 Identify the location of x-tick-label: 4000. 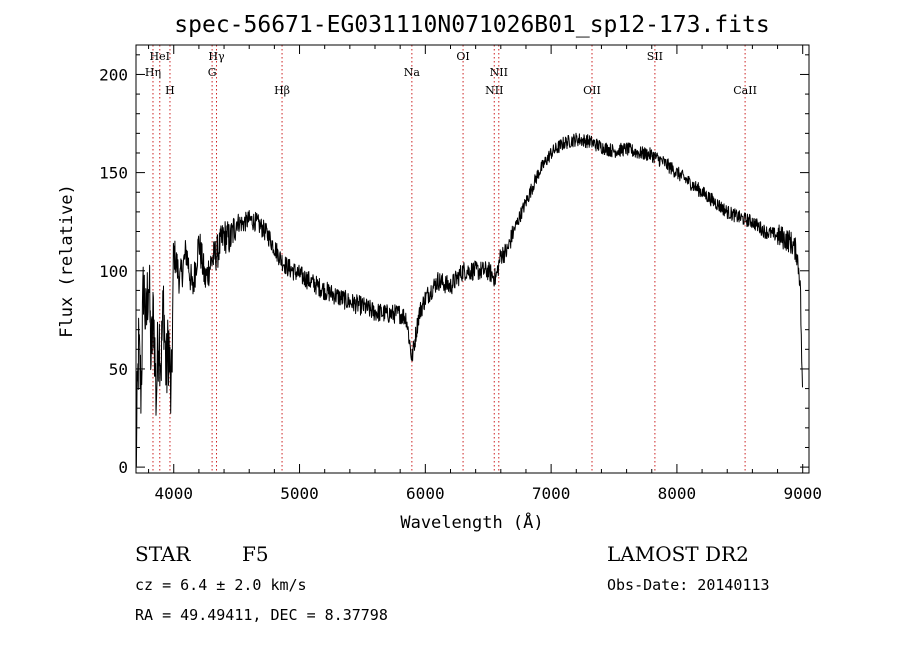
(173, 493).